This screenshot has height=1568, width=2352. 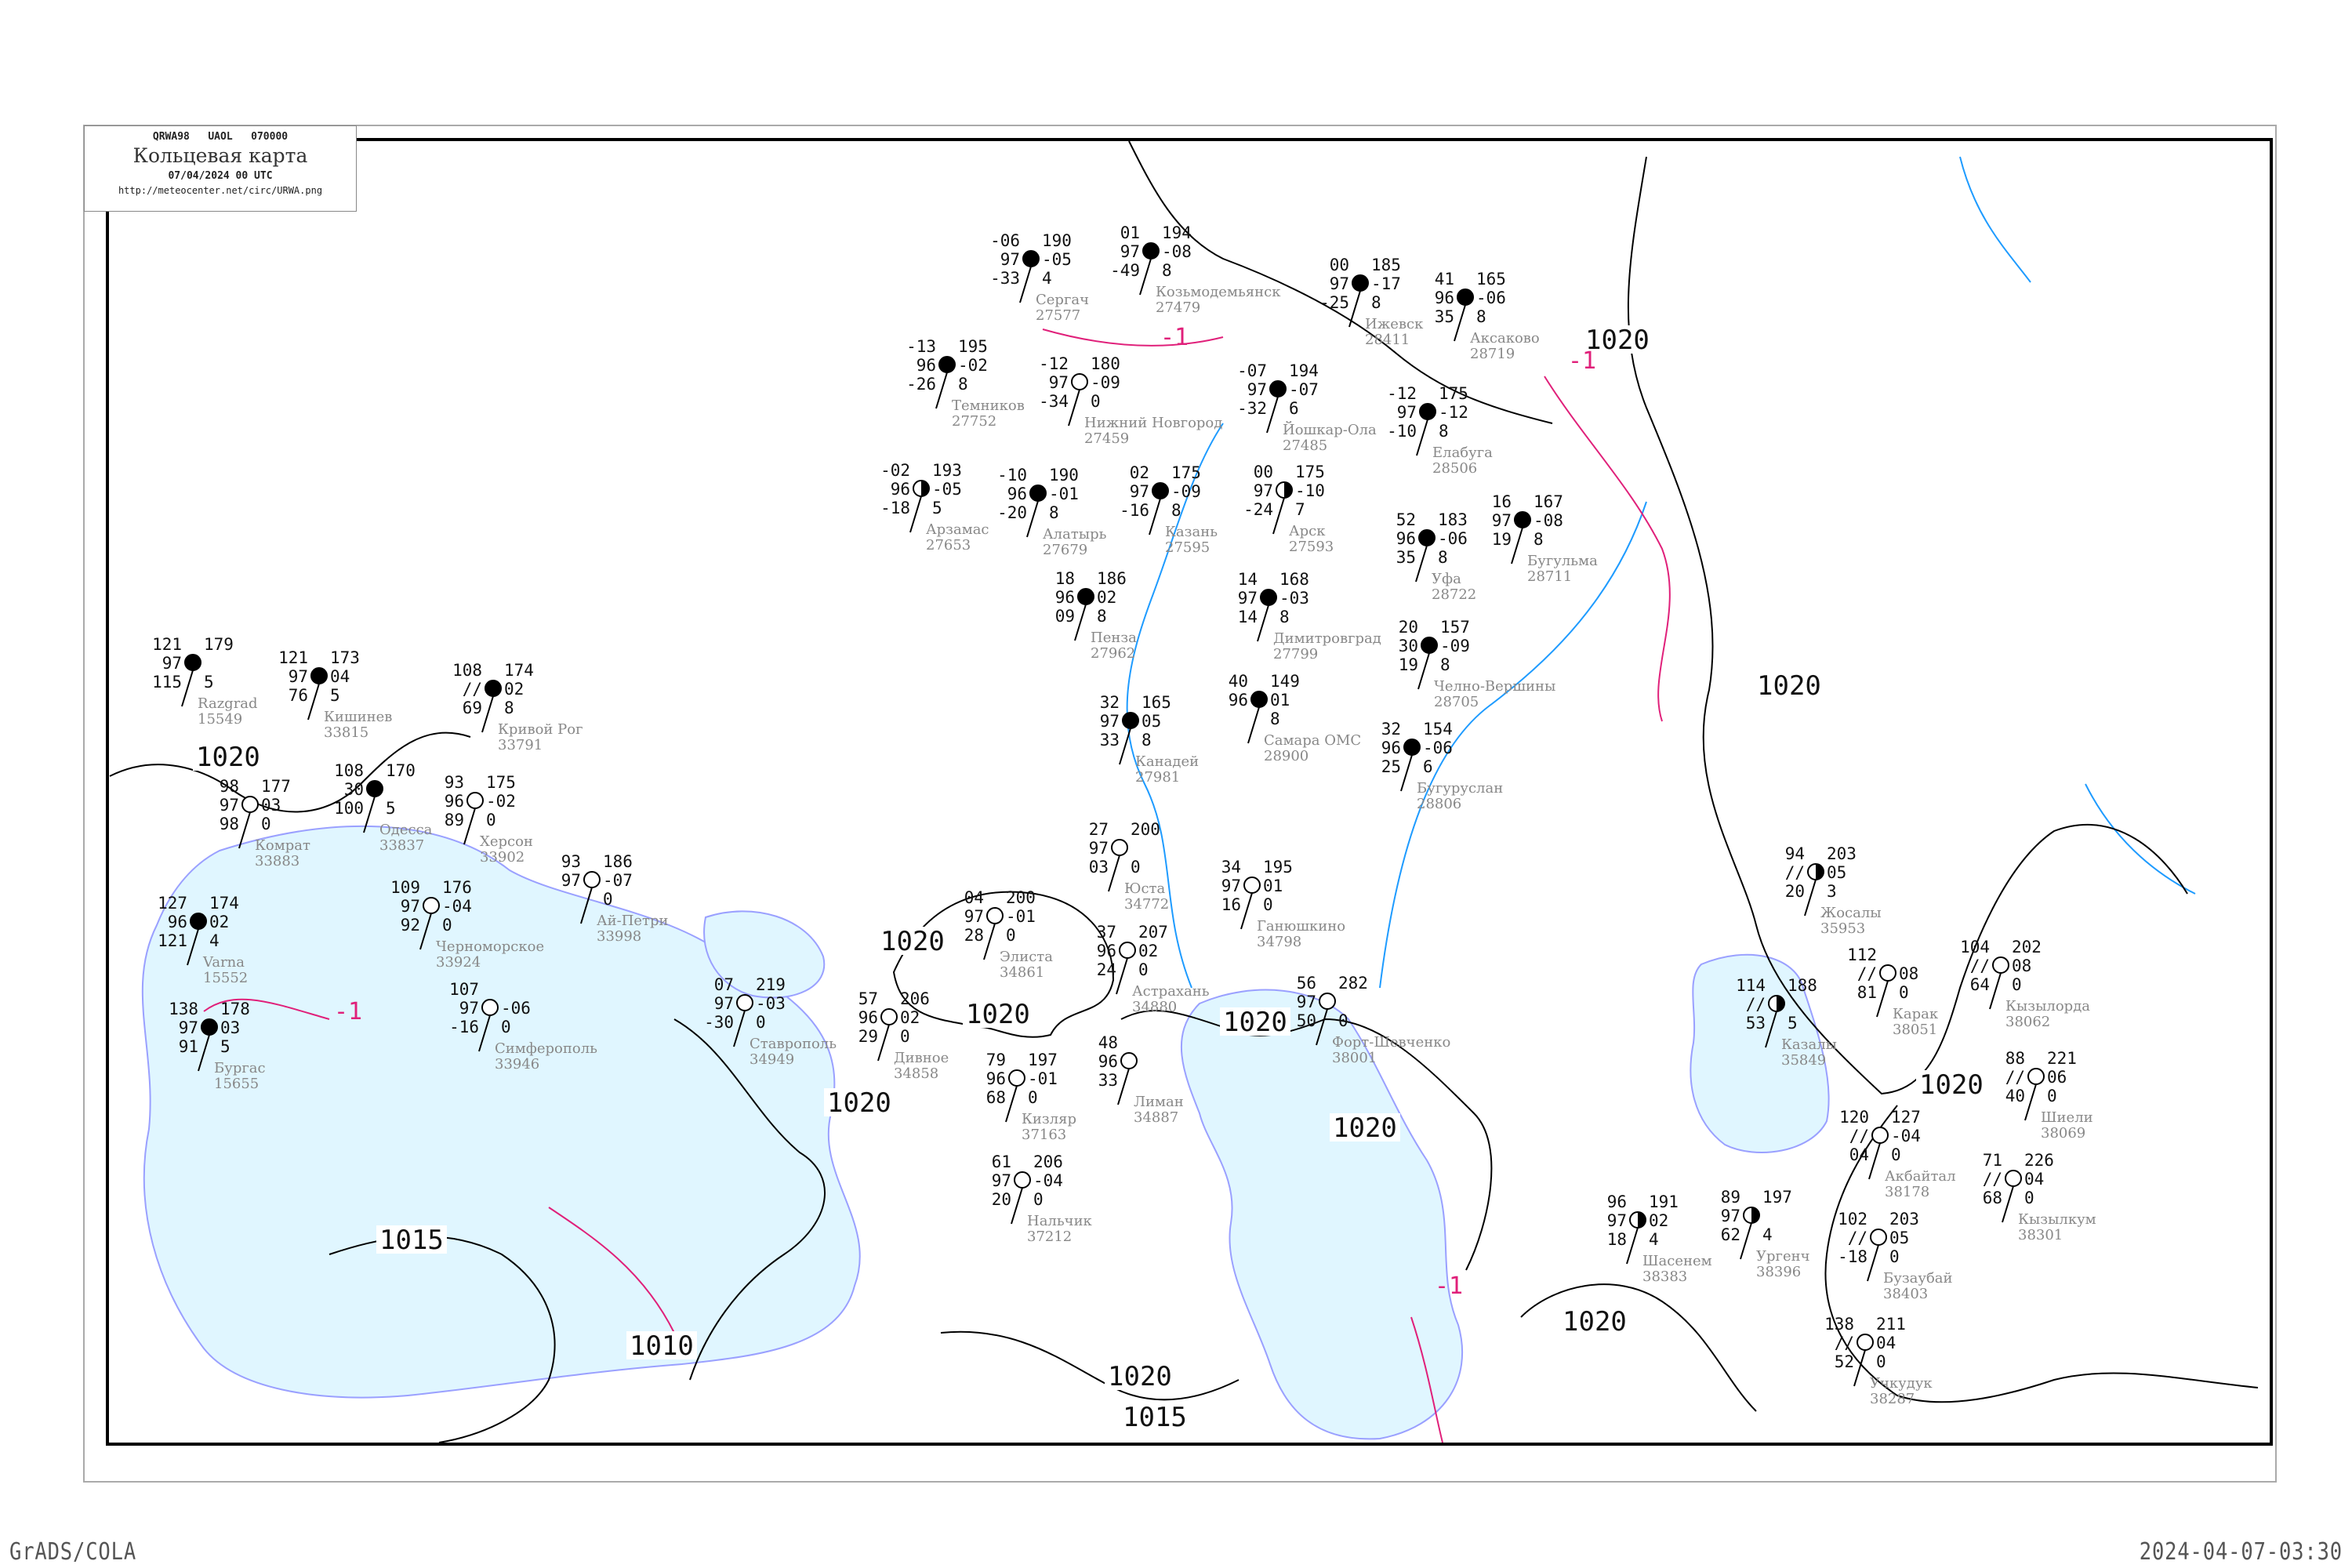 What do you see at coordinates (1915, 1030) in the screenshot?
I see `station-id: 38051` at bounding box center [1915, 1030].